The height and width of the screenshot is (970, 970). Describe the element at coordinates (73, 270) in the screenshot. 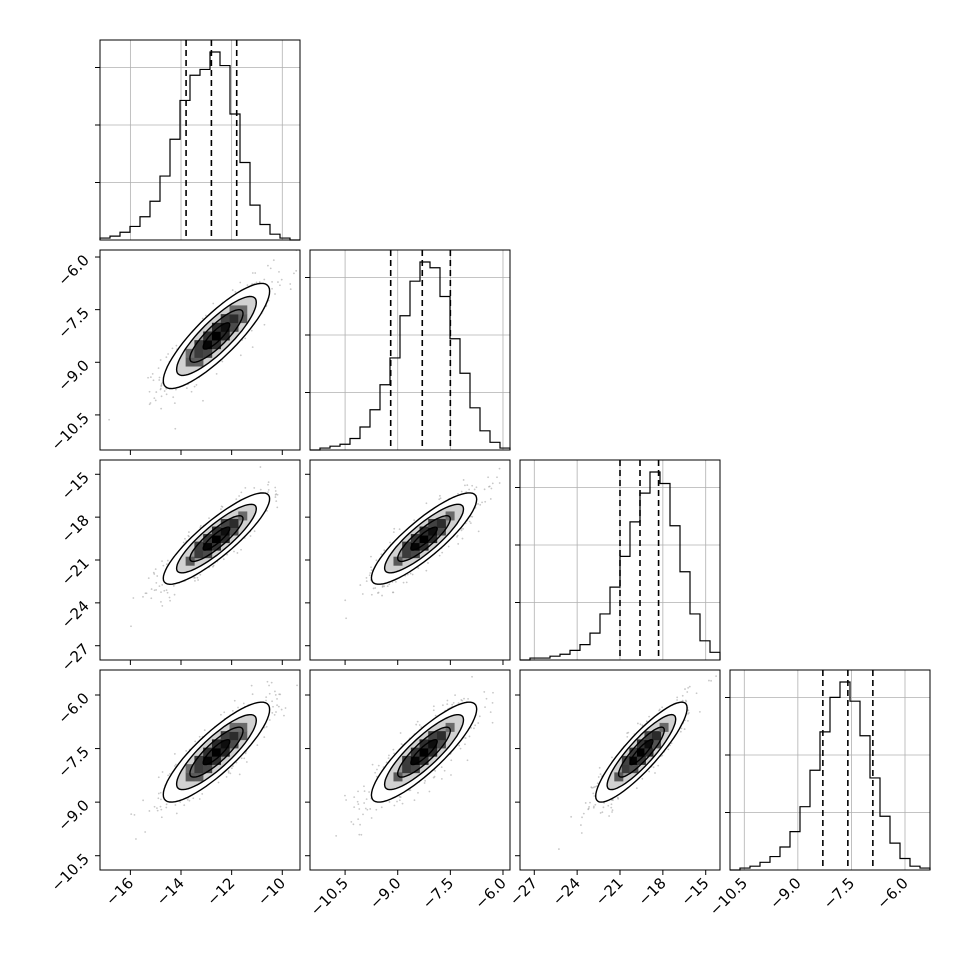

I see `y-tick-label: −6.0` at that location.